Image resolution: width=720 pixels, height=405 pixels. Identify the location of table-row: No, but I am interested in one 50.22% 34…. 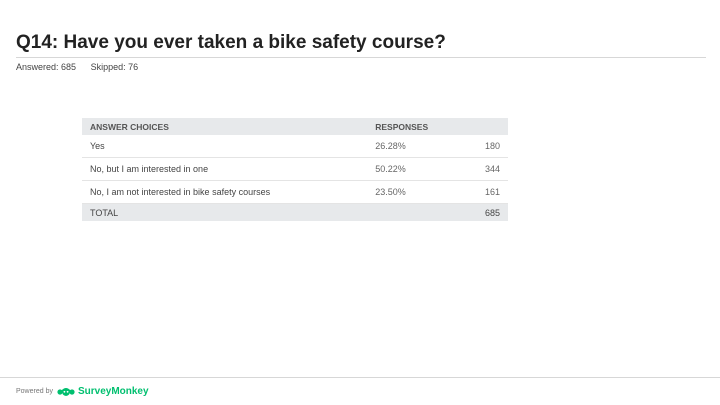
(295, 169).